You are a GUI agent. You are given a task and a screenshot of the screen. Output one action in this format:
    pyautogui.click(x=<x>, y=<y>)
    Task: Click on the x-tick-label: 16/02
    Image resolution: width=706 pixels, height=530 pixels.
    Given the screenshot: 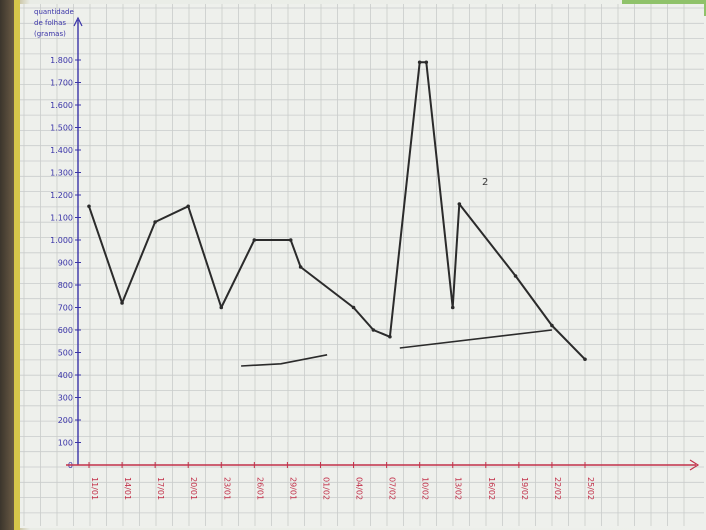 What is the action you would take?
    pyautogui.click(x=491, y=488)
    